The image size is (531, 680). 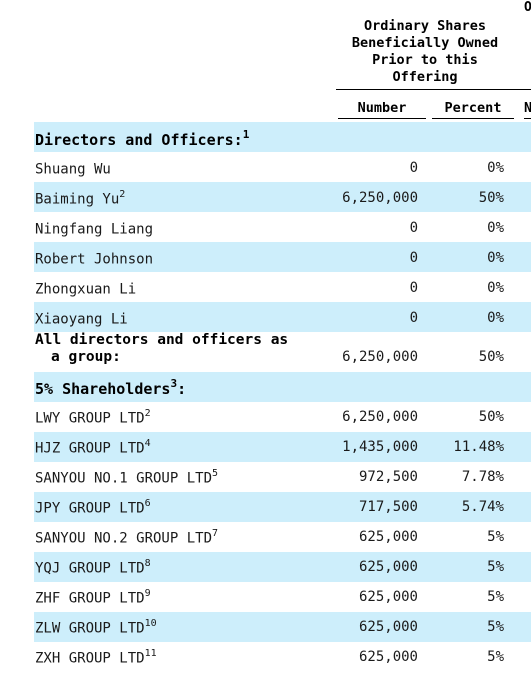 I want to click on table-row: Xiaoyang Li 0 0%, so click(x=282, y=317).